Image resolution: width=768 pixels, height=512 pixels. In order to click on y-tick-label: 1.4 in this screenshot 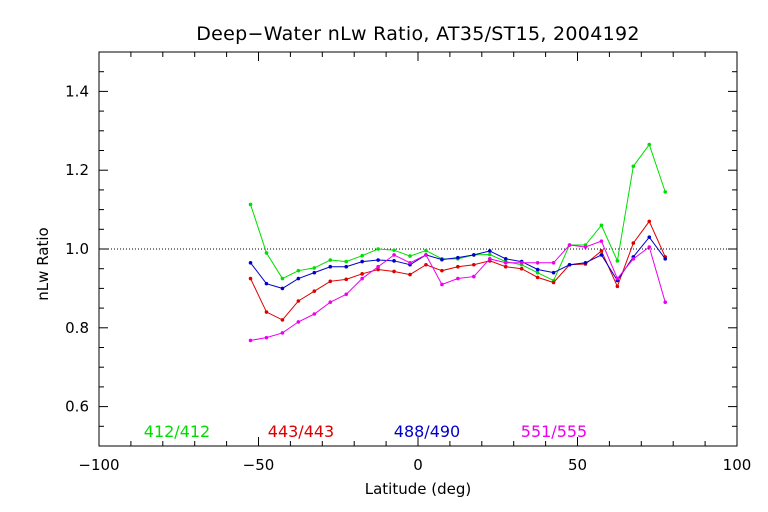, I will do `click(77, 91)`.